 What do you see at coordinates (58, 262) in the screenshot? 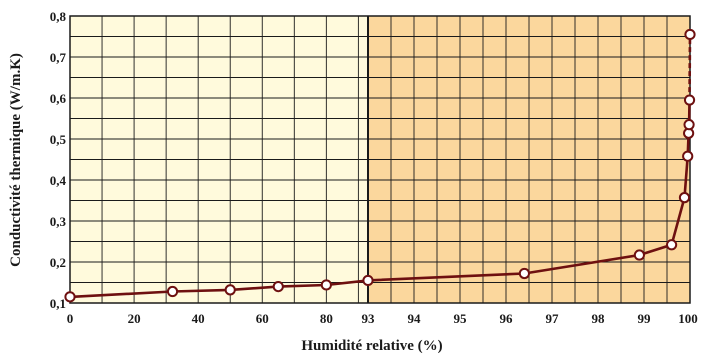
I see `y-tick-label: 0,2` at bounding box center [58, 262].